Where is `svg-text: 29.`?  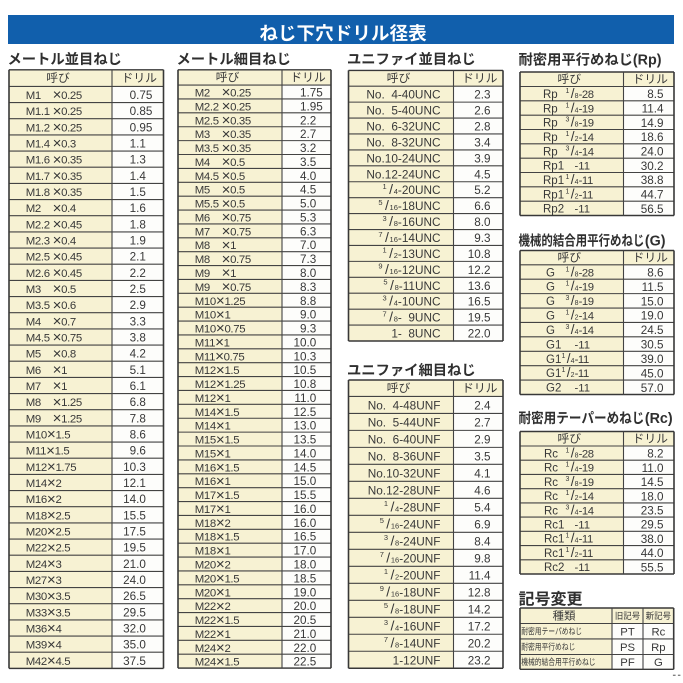
svg-text: 29. is located at coordinates (649, 525).